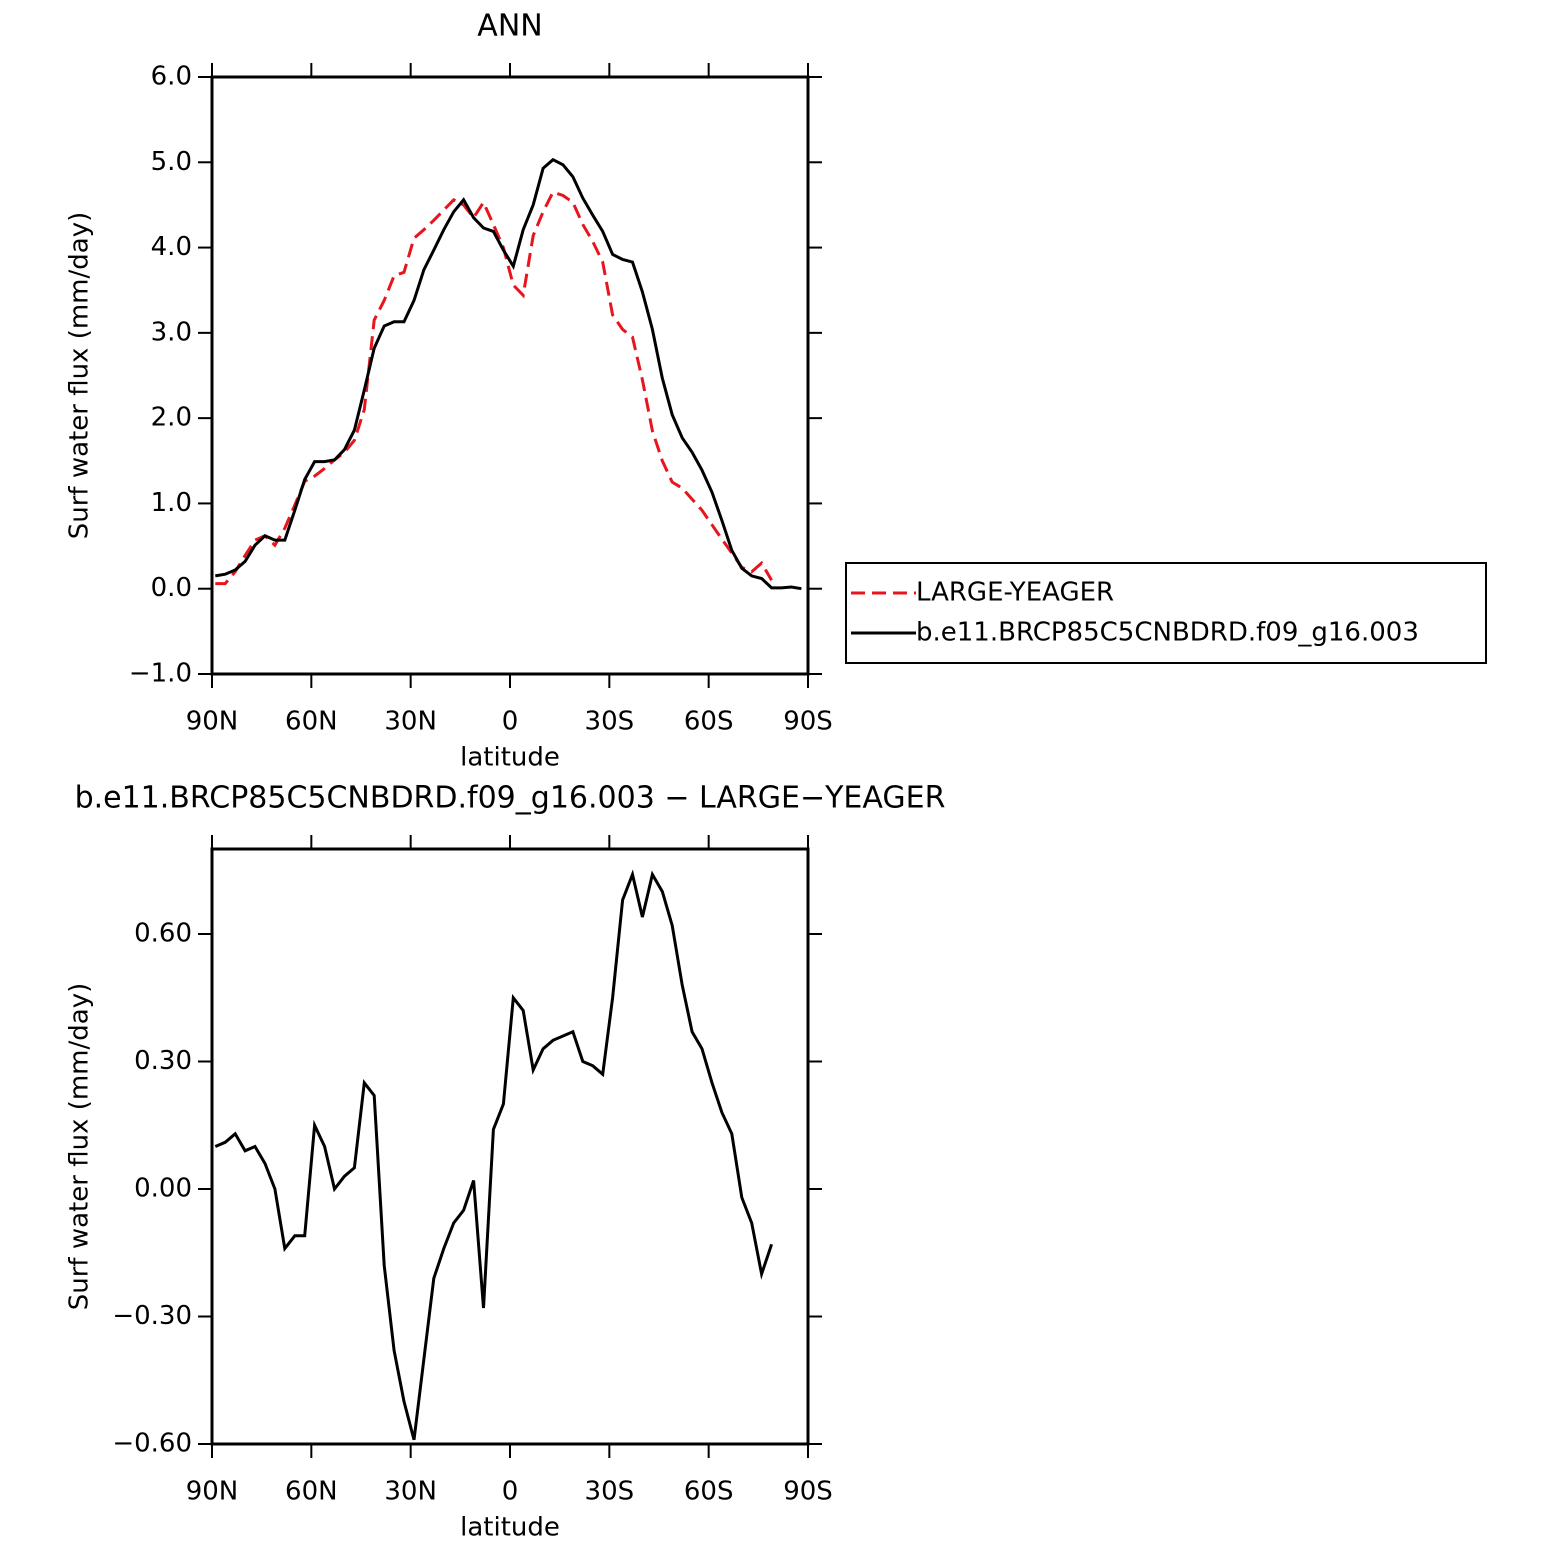  What do you see at coordinates (1015, 593) in the screenshot?
I see `legend-label: LARGE-YEAGER` at bounding box center [1015, 593].